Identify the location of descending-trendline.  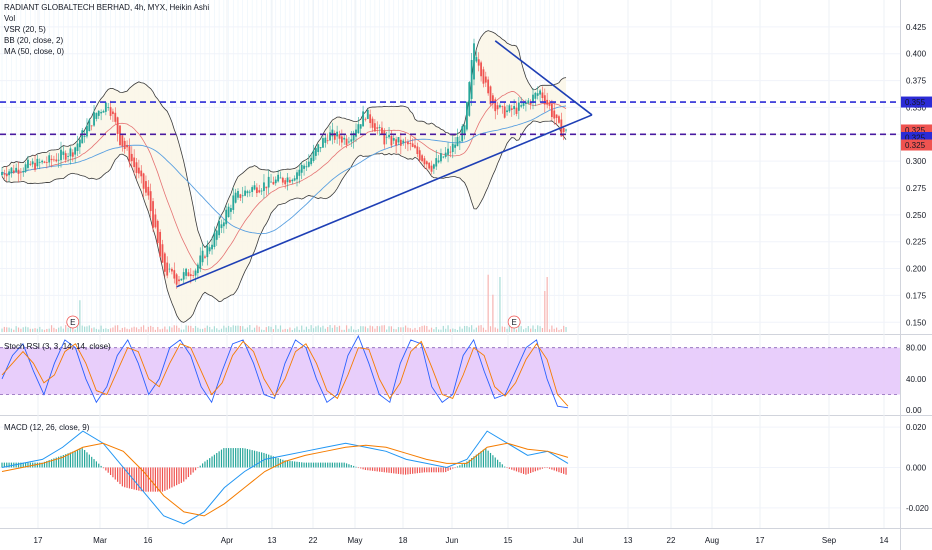
(543, 78).